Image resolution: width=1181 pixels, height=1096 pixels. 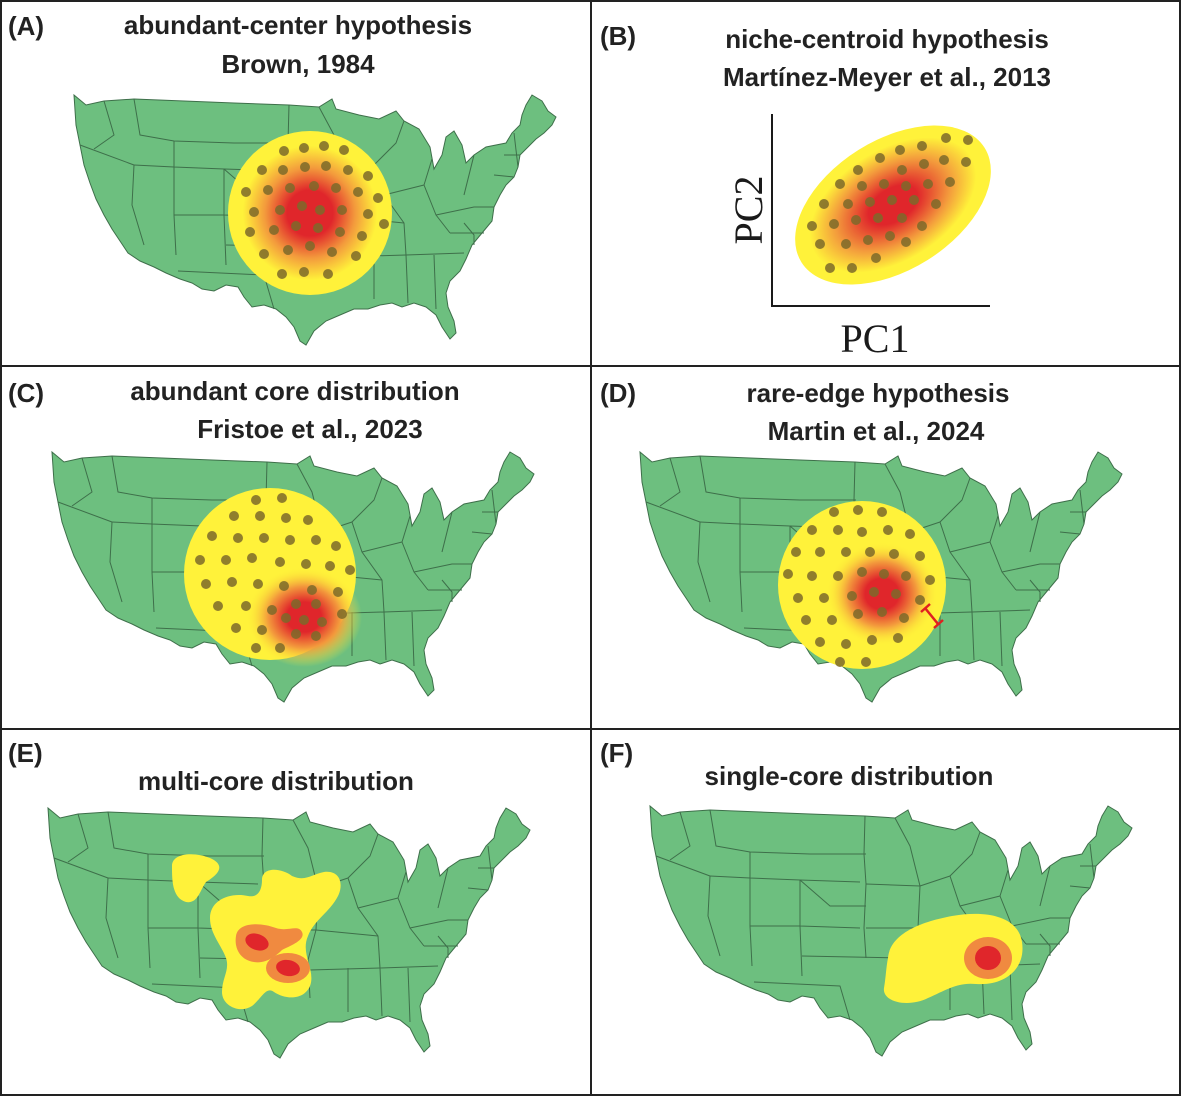 I want to click on xlabel-pc1: PC1, so click(x=875, y=338).